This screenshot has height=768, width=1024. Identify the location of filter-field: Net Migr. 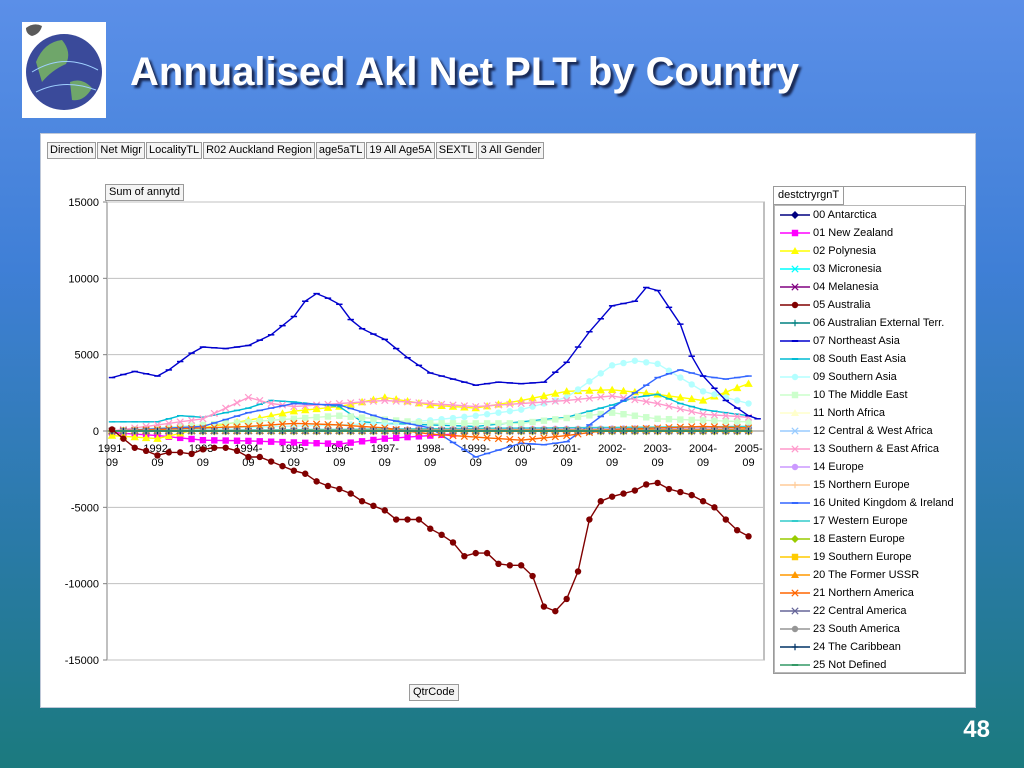
(121, 150).